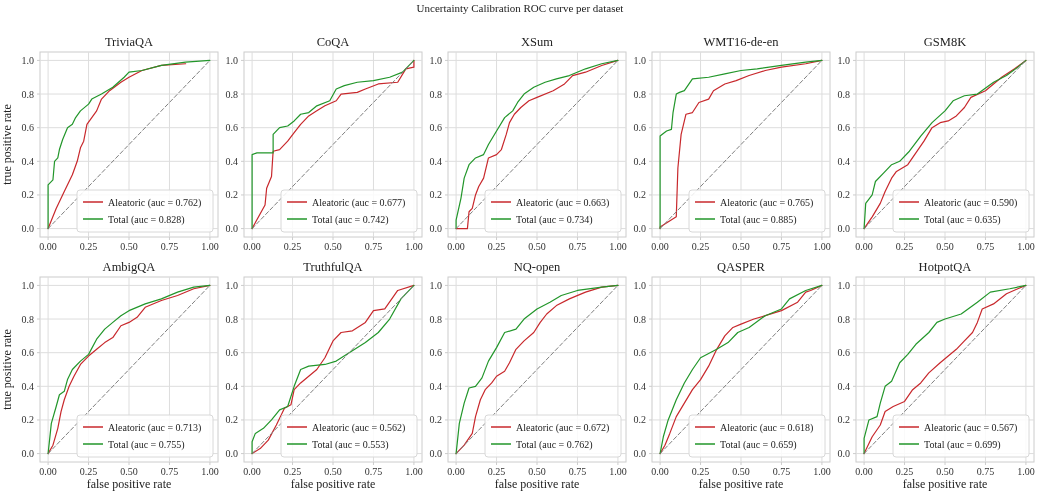  Describe the element at coordinates (333, 267) in the screenshot. I see `chart-title: TruthfulQA` at that location.